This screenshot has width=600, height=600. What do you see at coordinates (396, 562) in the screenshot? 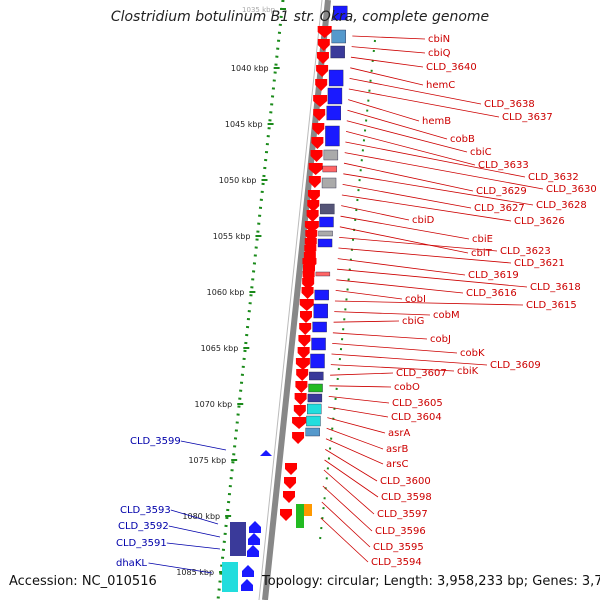
I see `gene-label: CLD_3594` at bounding box center [396, 562].